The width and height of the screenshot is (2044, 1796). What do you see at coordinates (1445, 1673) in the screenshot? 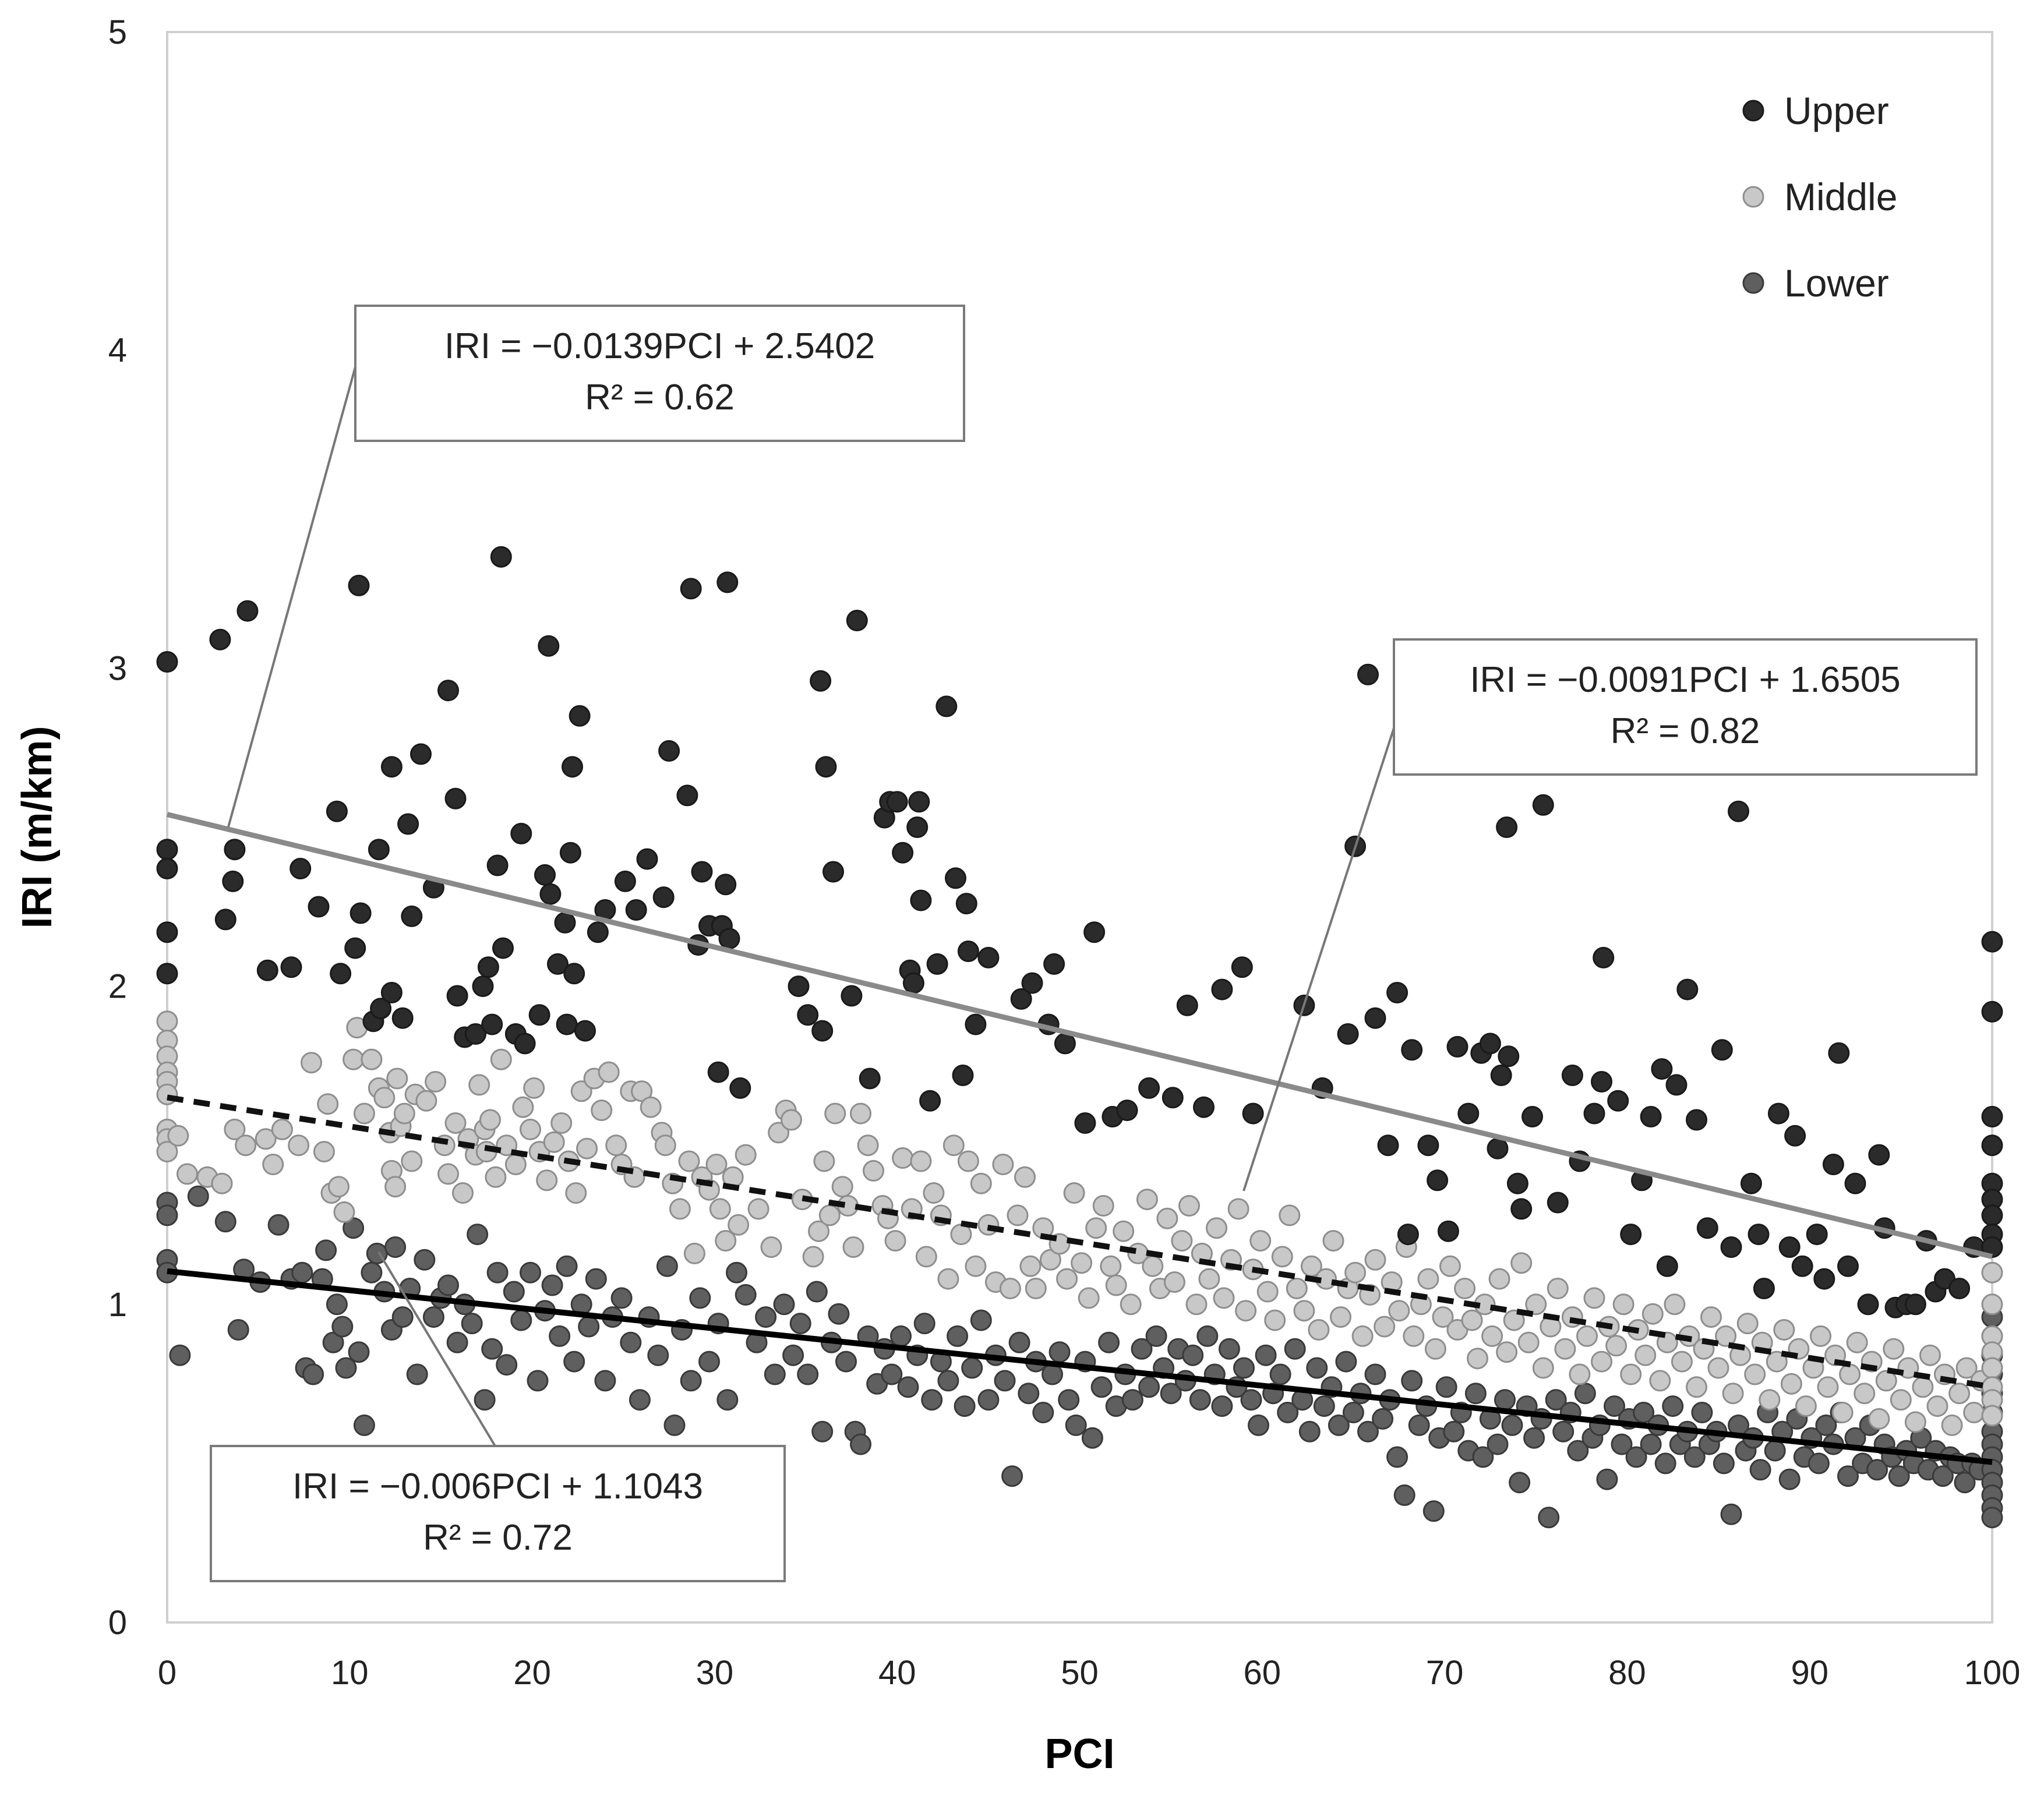
I see `x-tick-label: 70` at bounding box center [1445, 1673].